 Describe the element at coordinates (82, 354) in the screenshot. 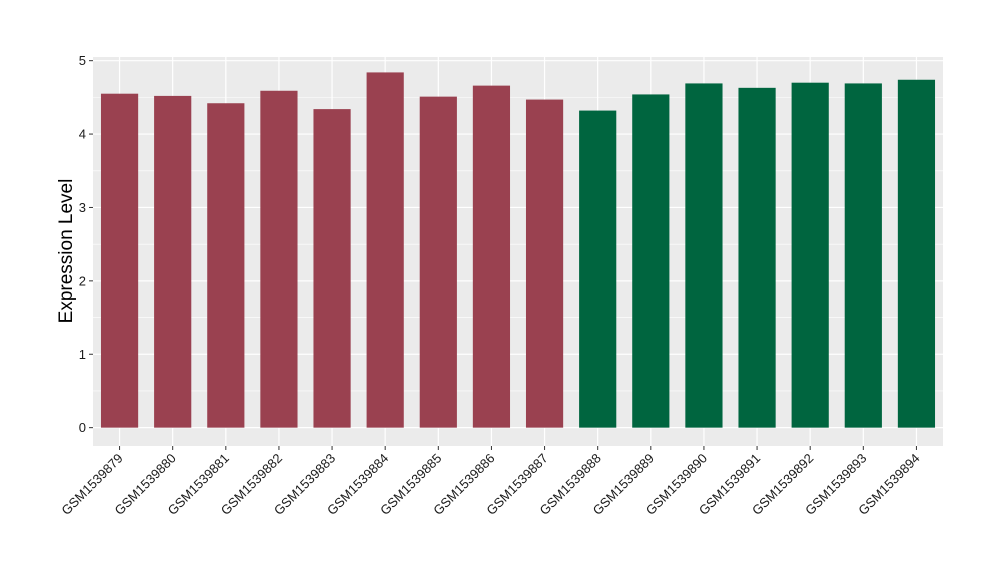

I see `y-tick-label: 1` at that location.